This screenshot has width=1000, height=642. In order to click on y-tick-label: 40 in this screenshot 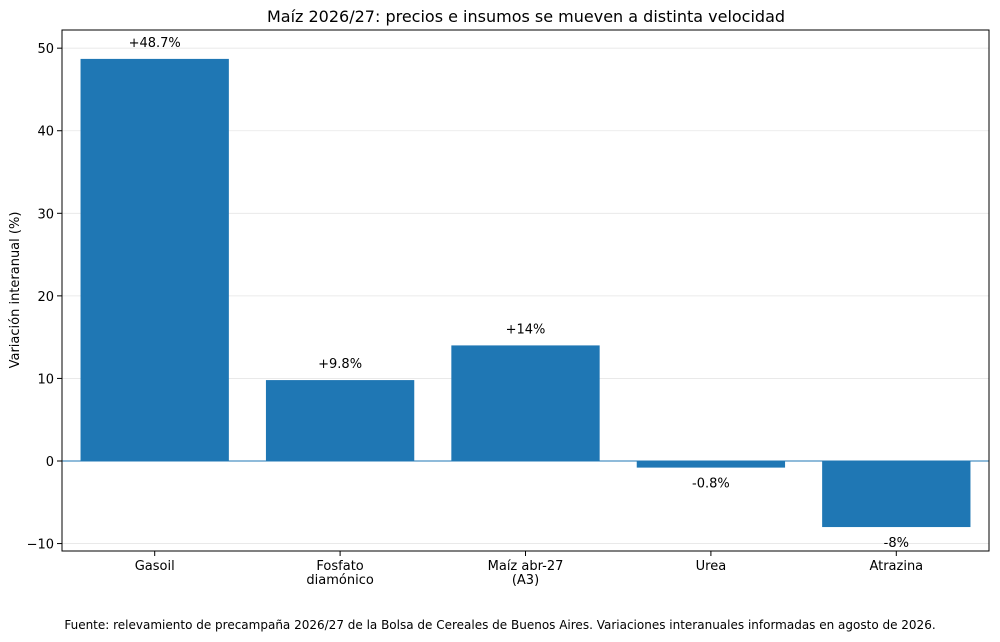, I will do `click(45, 132)`.